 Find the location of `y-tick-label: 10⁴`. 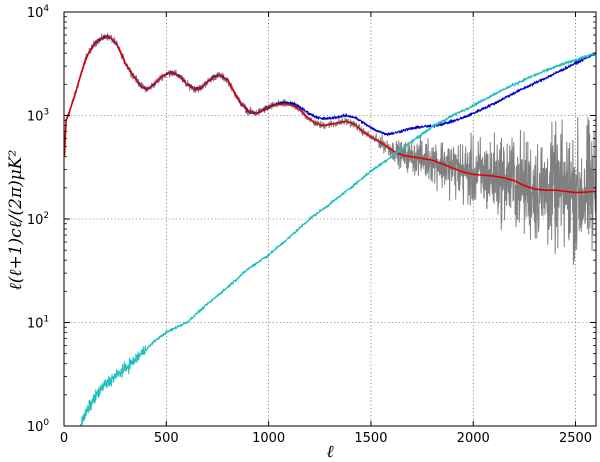

y-tick-label: 10⁴ is located at coordinates (38, 12).